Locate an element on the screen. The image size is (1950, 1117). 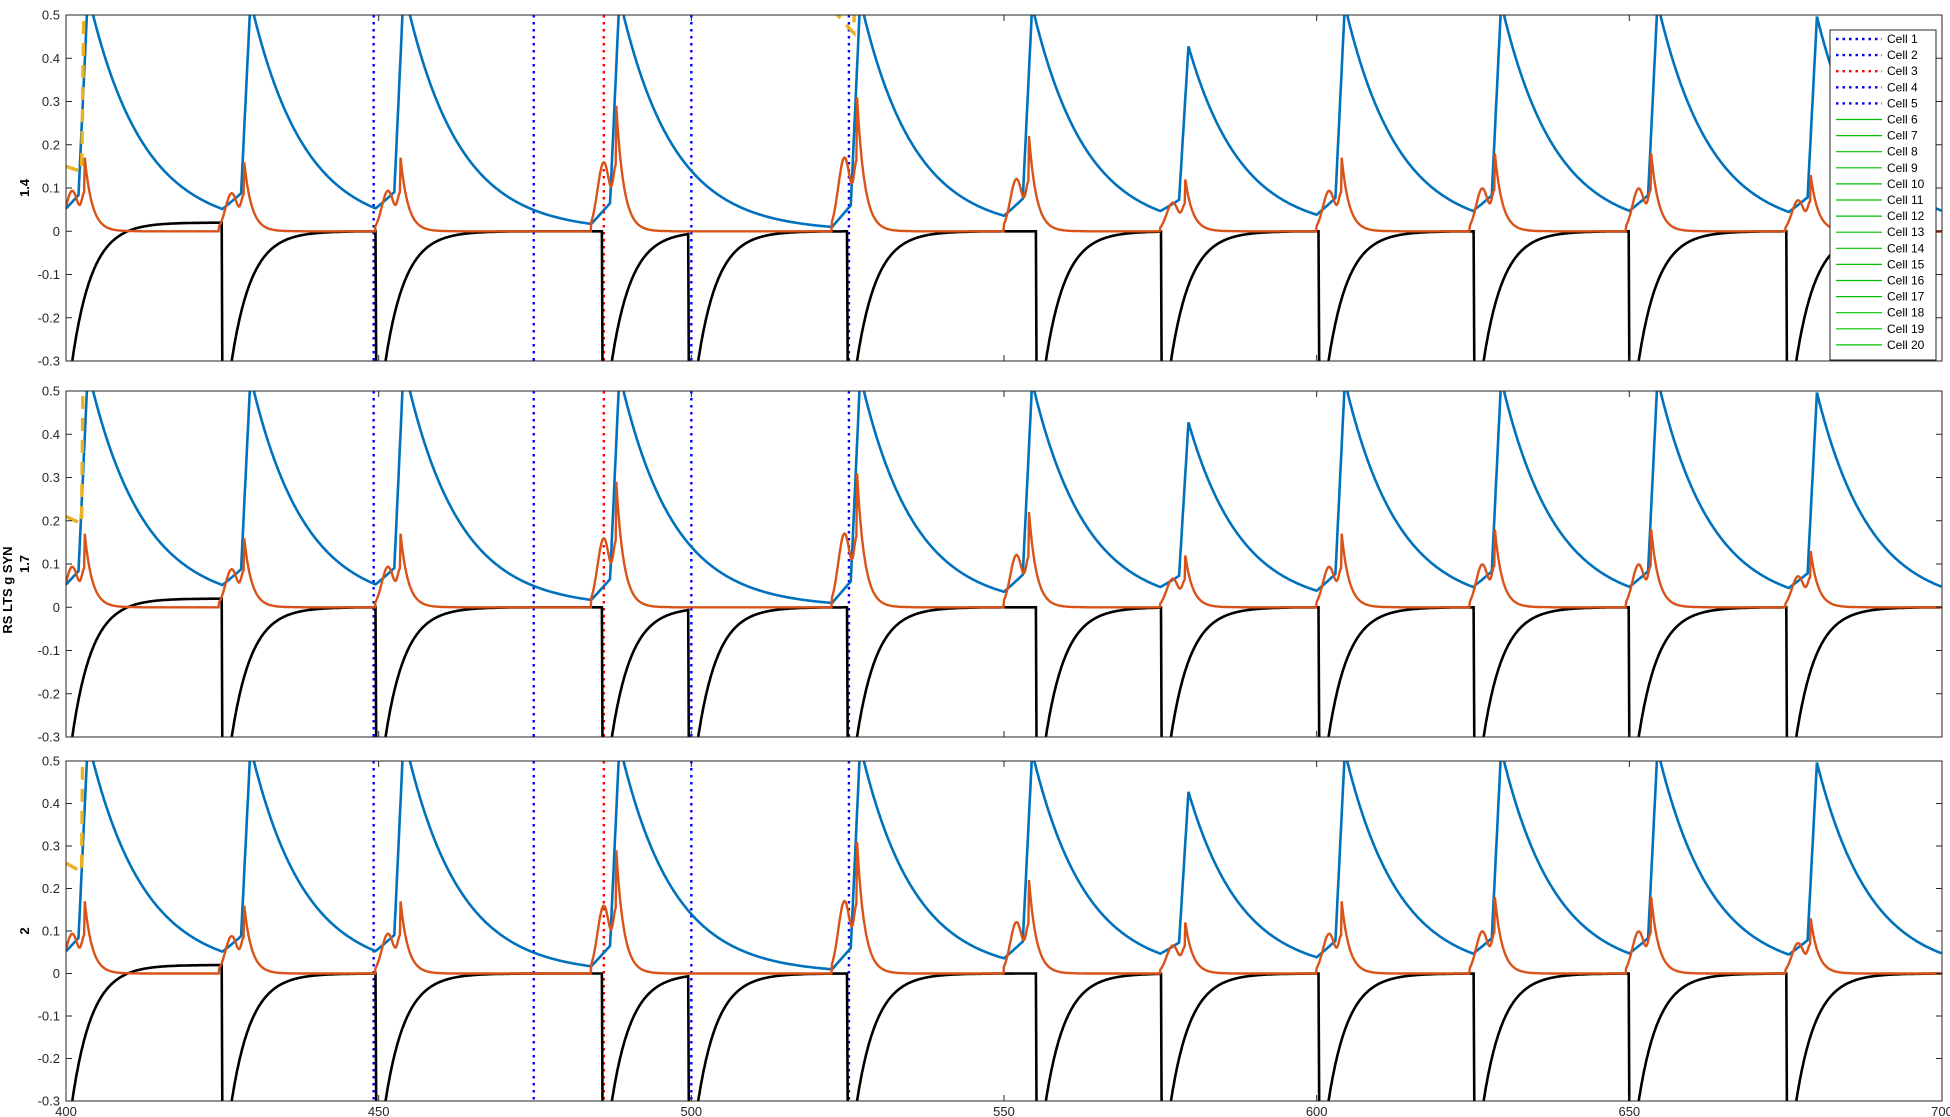
x-tick-label: 600 is located at coordinates (1317, 1110).